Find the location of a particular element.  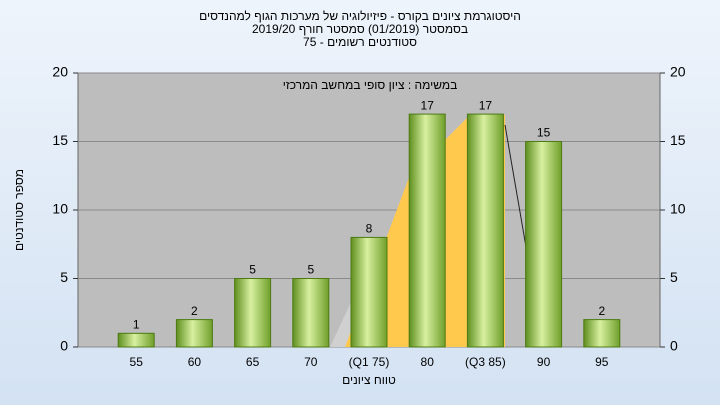

y-tick-label: 5 is located at coordinates (64, 277).